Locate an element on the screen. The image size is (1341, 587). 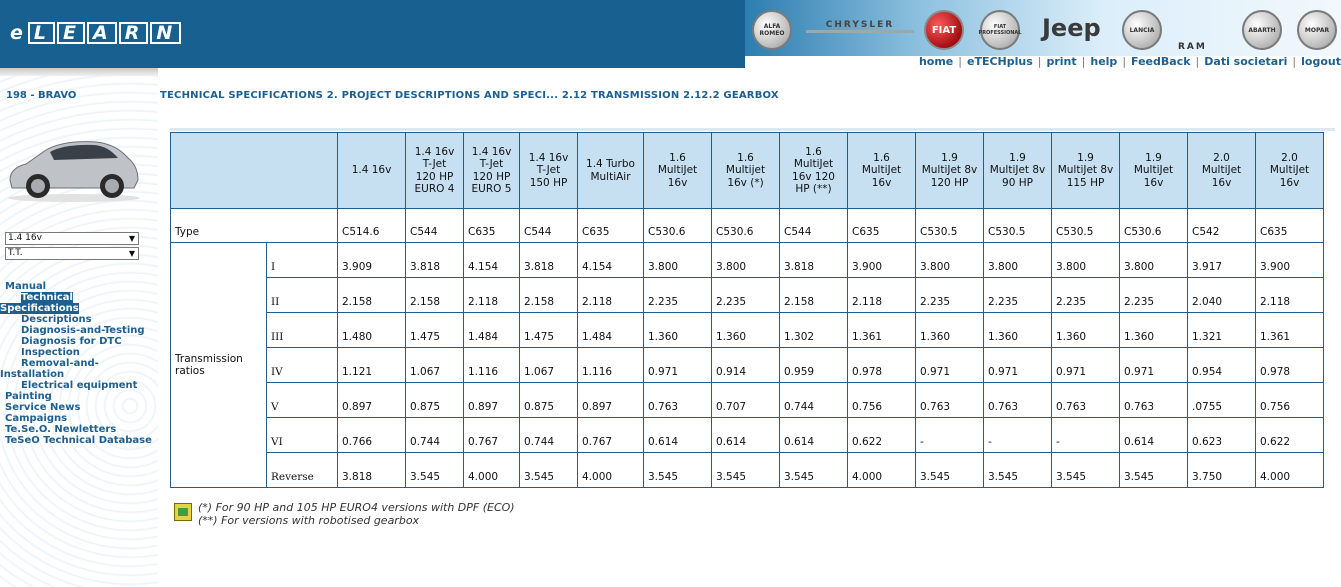
table-cell: 0.766 is located at coordinates (371, 435).